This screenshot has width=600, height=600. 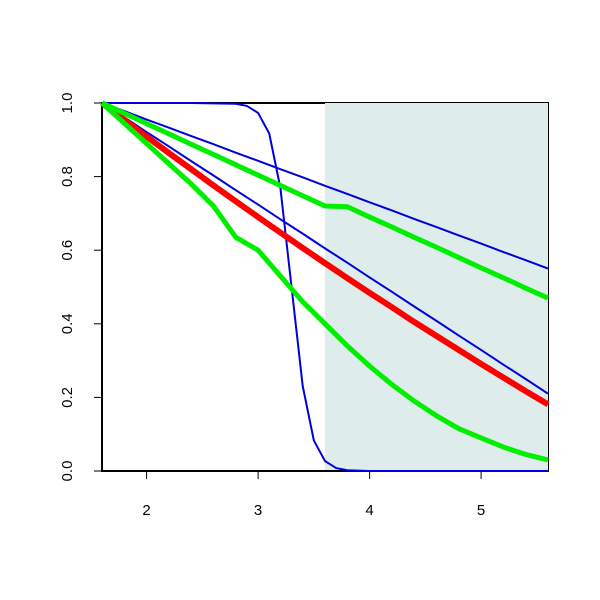 What do you see at coordinates (369, 510) in the screenshot?
I see `x-tick-label: 4` at bounding box center [369, 510].